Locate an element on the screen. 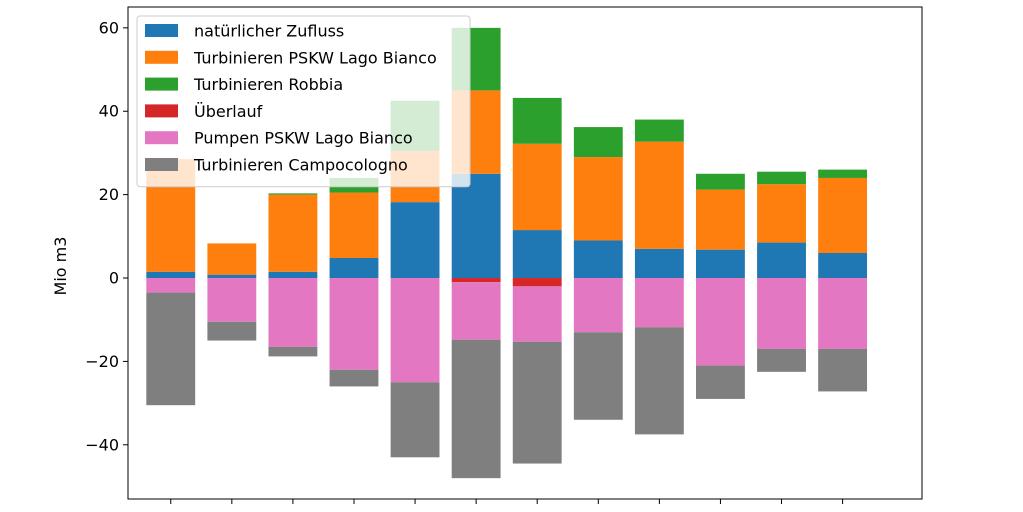  y-axis: −40 −20 0 20 40 60 is located at coordinates (106, 236).